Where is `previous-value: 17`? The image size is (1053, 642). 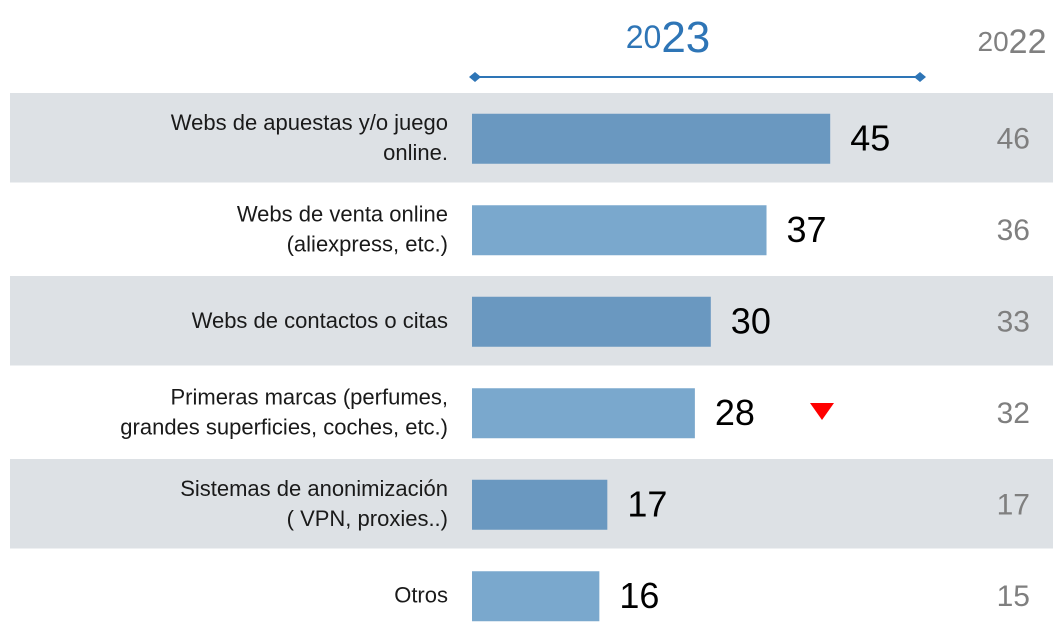 previous-value: 17 is located at coordinates (1013, 505).